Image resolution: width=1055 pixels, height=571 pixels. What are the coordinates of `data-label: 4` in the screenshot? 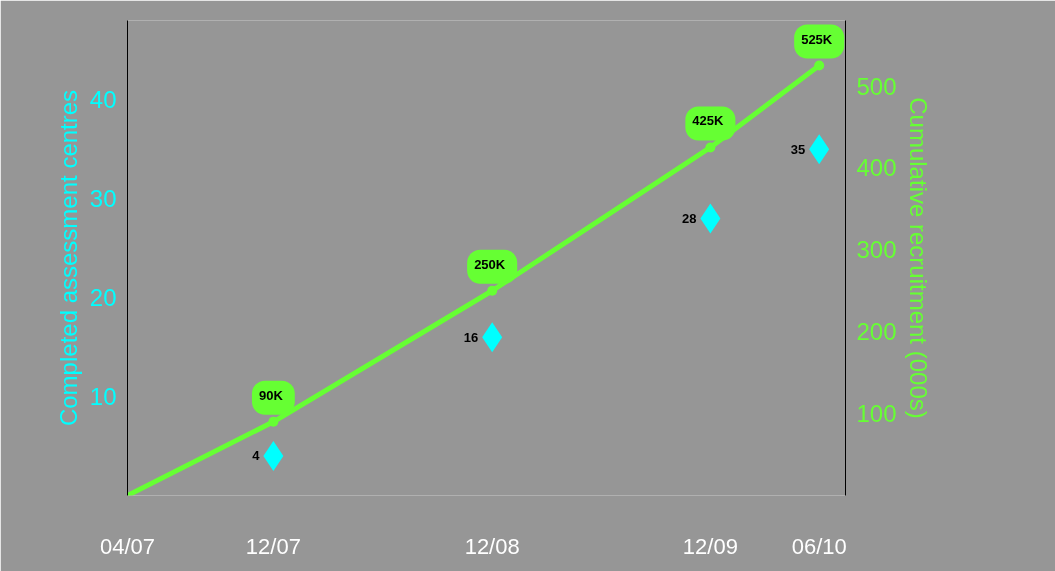 It's located at (256, 456).